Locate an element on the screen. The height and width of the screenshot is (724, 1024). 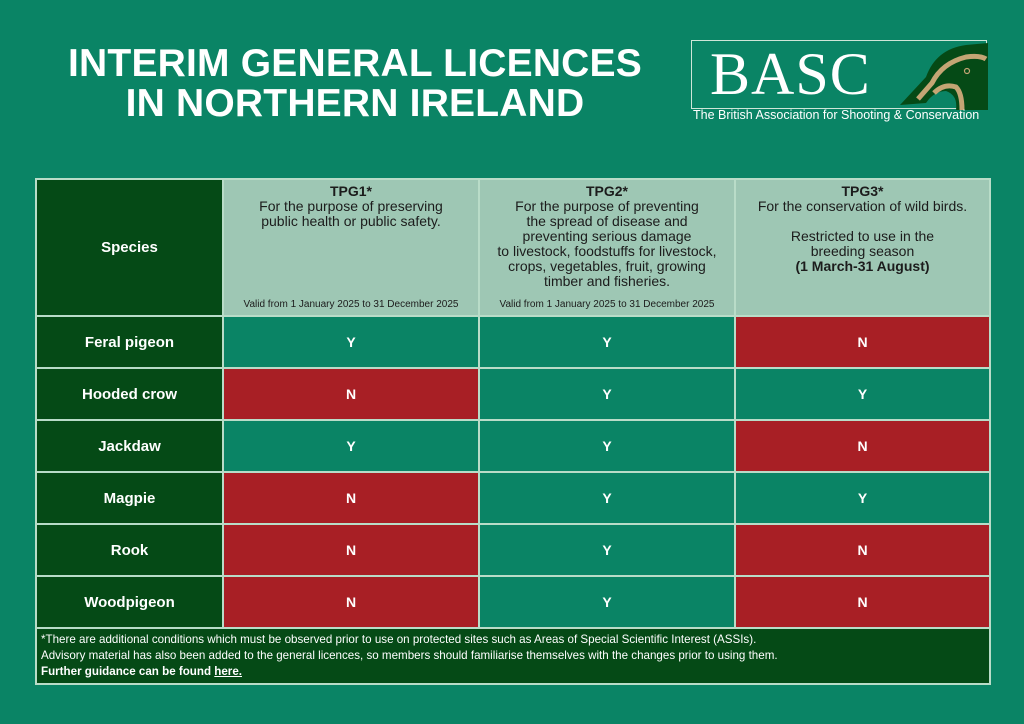
table-row: Magpie N Y Y is located at coordinates (513, 498).